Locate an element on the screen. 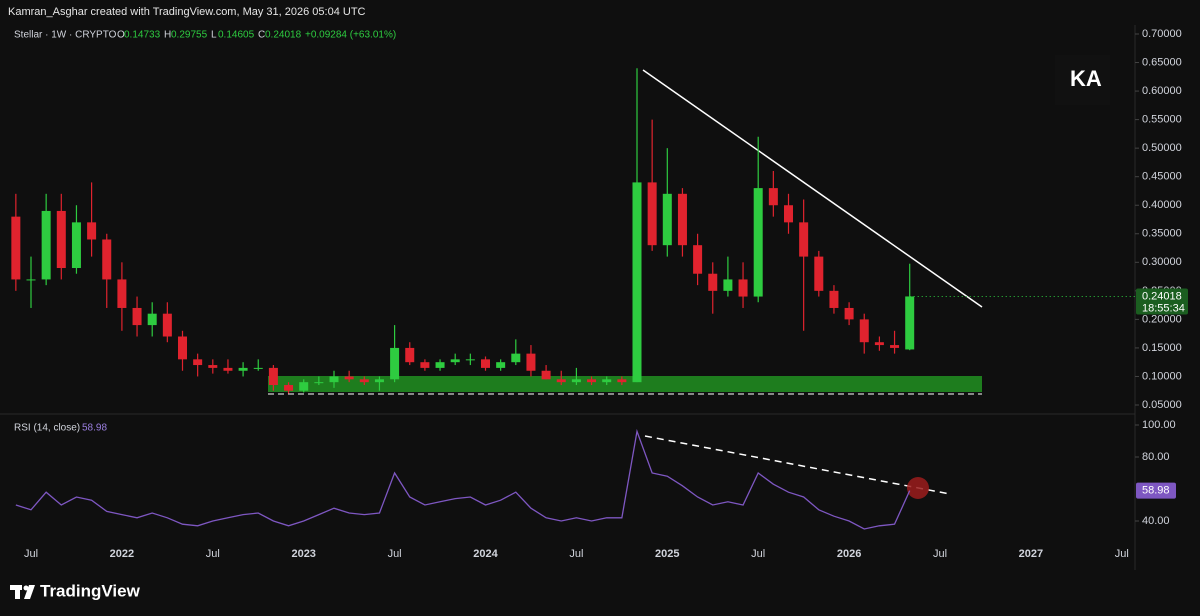  legend-change: +0.09284 (+63.01%) is located at coordinates (350, 35).